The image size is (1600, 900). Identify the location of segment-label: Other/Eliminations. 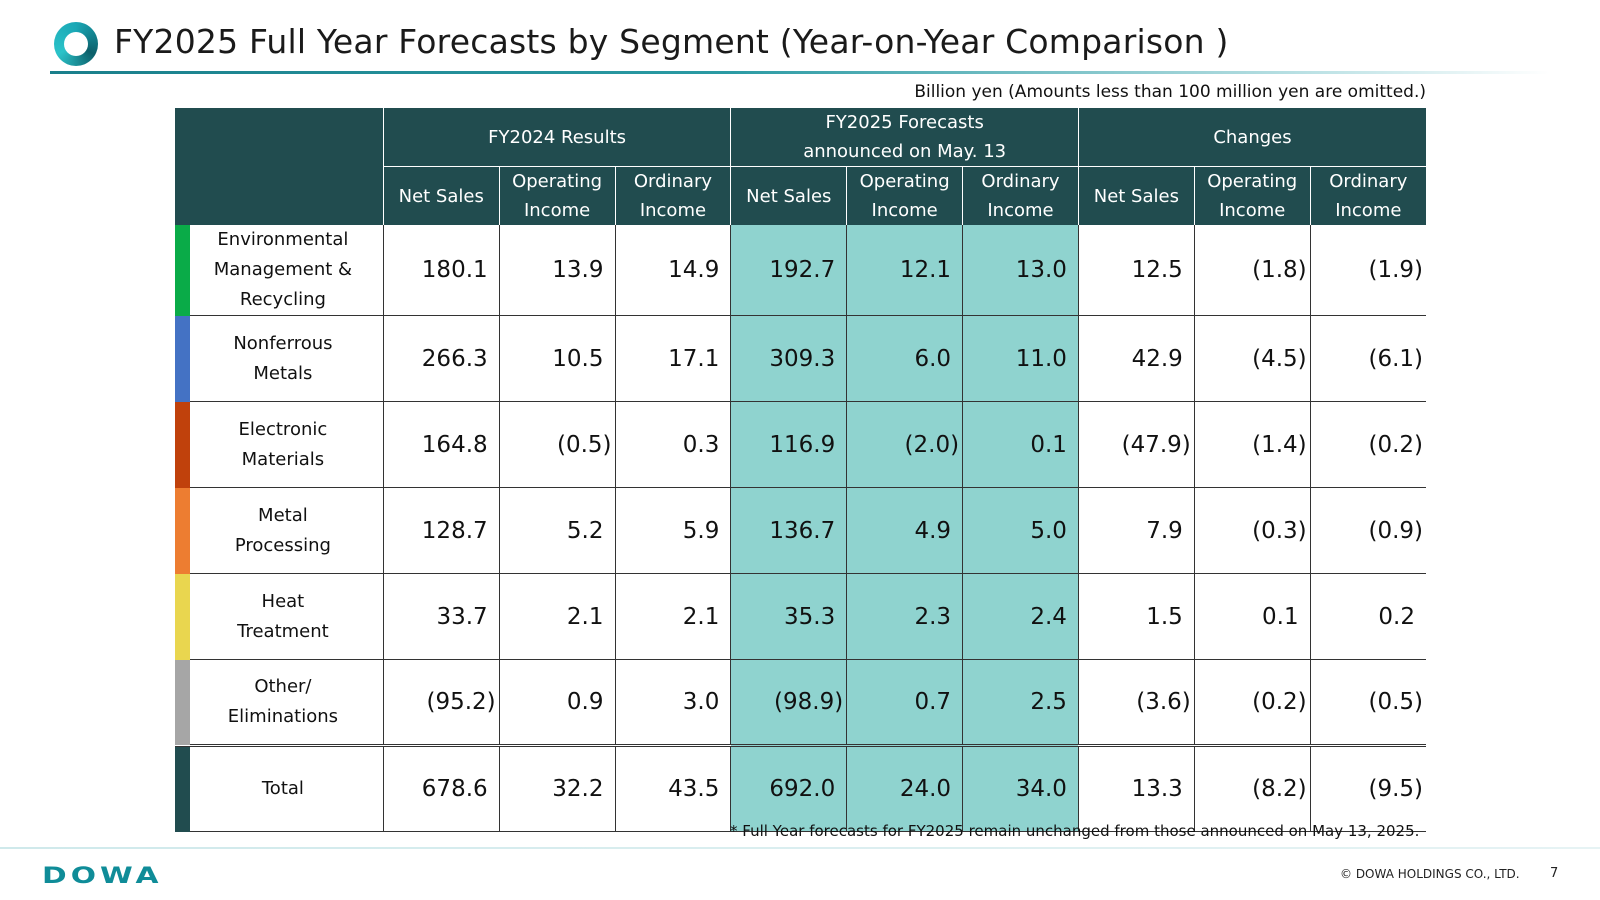
(279, 702).